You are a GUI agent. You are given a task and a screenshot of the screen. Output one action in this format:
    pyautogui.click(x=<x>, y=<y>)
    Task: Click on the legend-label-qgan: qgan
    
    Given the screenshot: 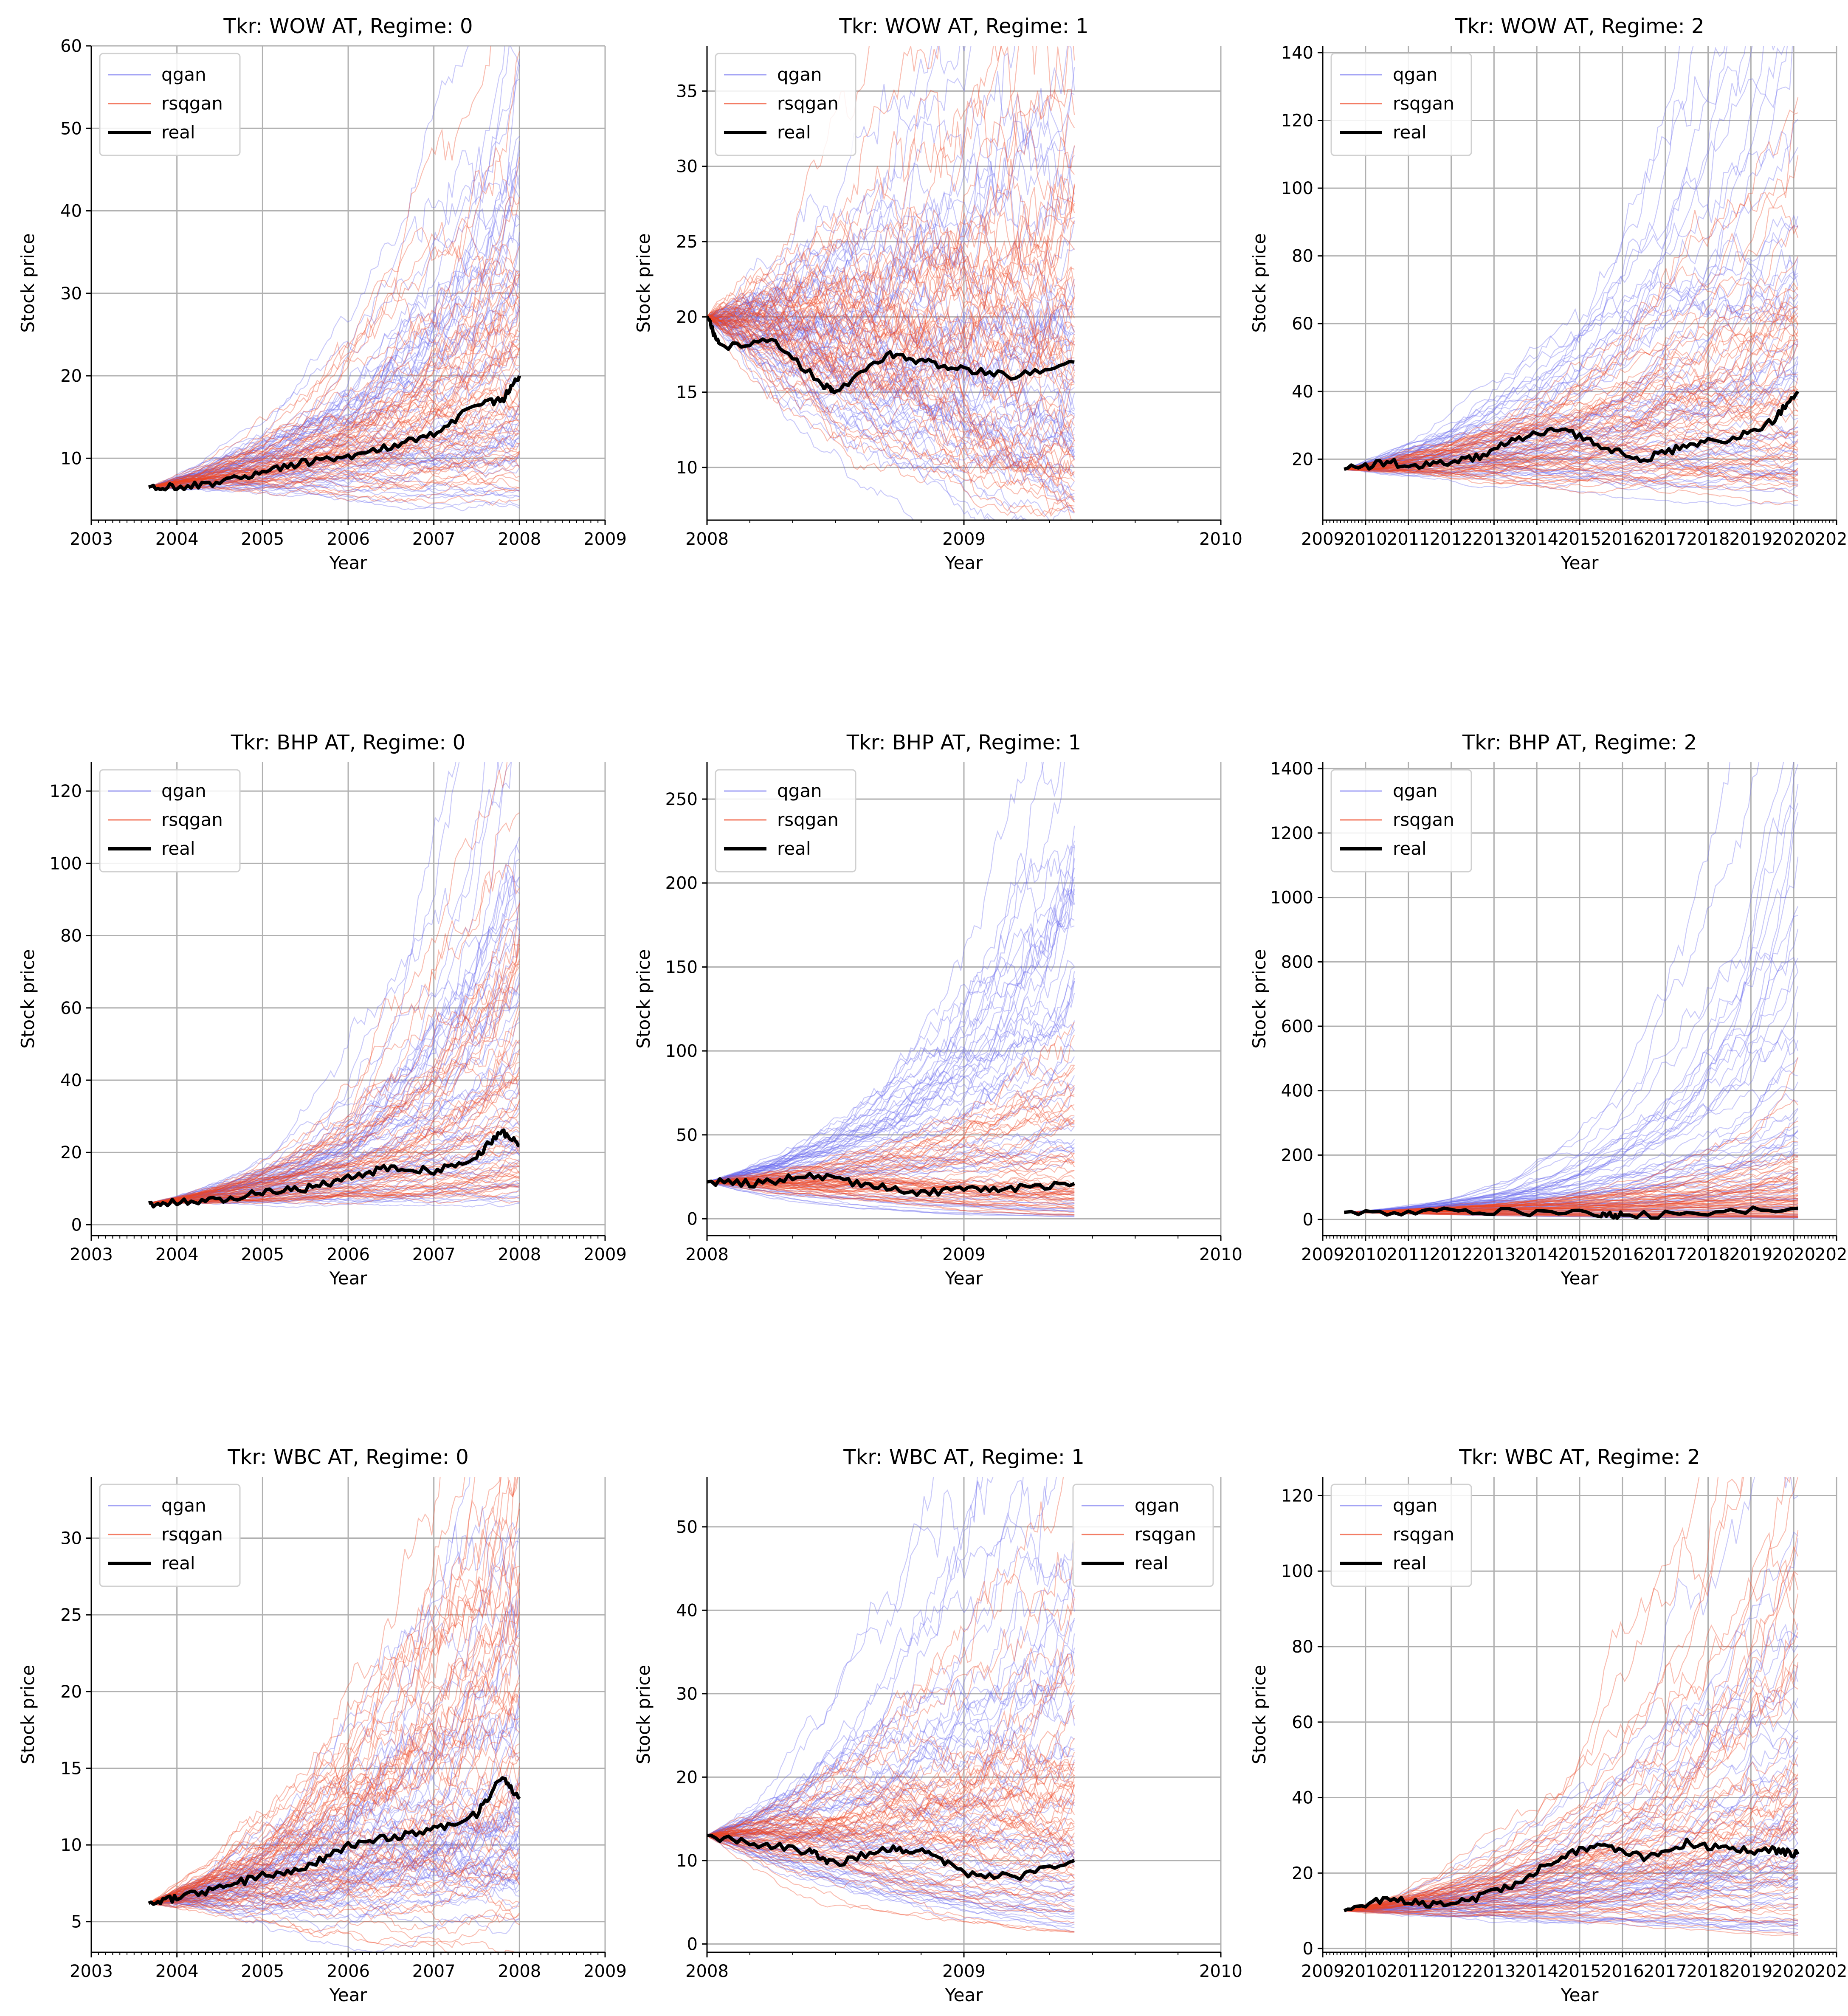 What is the action you would take?
    pyautogui.click(x=183, y=1505)
    